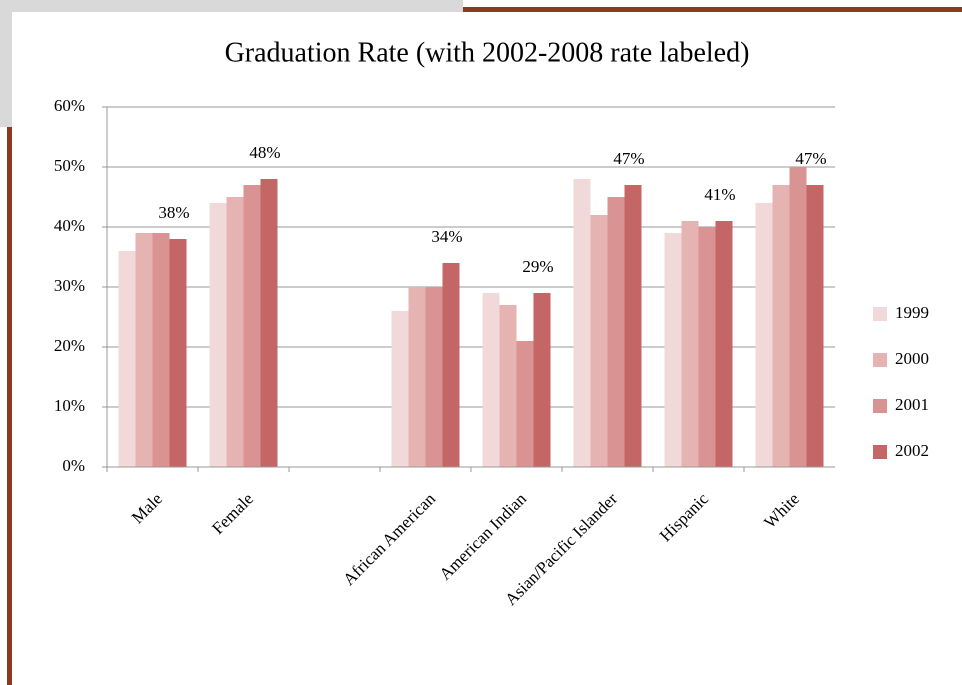 This screenshot has width=962, height=685. What do you see at coordinates (173, 212) in the screenshot?
I see `data-label: 38%` at bounding box center [173, 212].